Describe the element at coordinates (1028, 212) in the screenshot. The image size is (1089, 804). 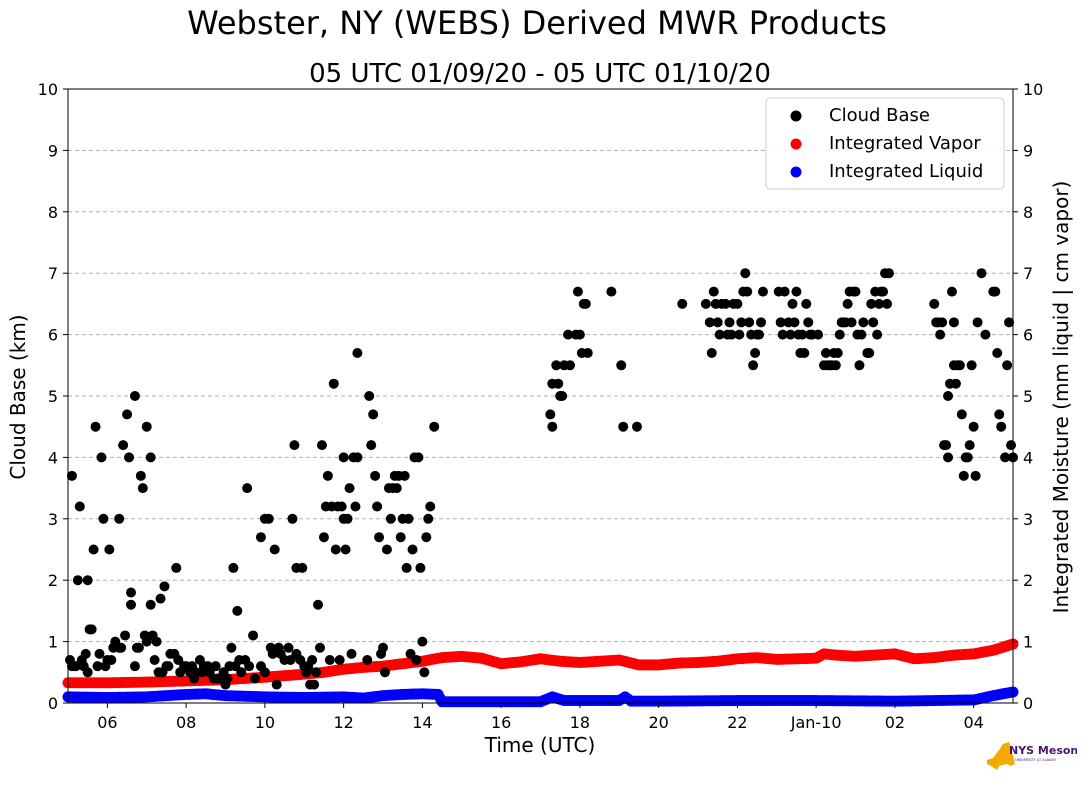
I see `y2-tick-label: 8` at that location.